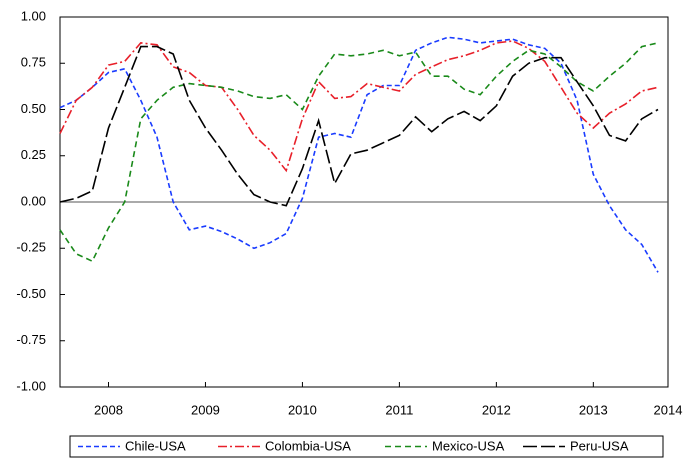  Describe the element at coordinates (31, 385) in the screenshot. I see `y-tick-label: -1.00` at that location.